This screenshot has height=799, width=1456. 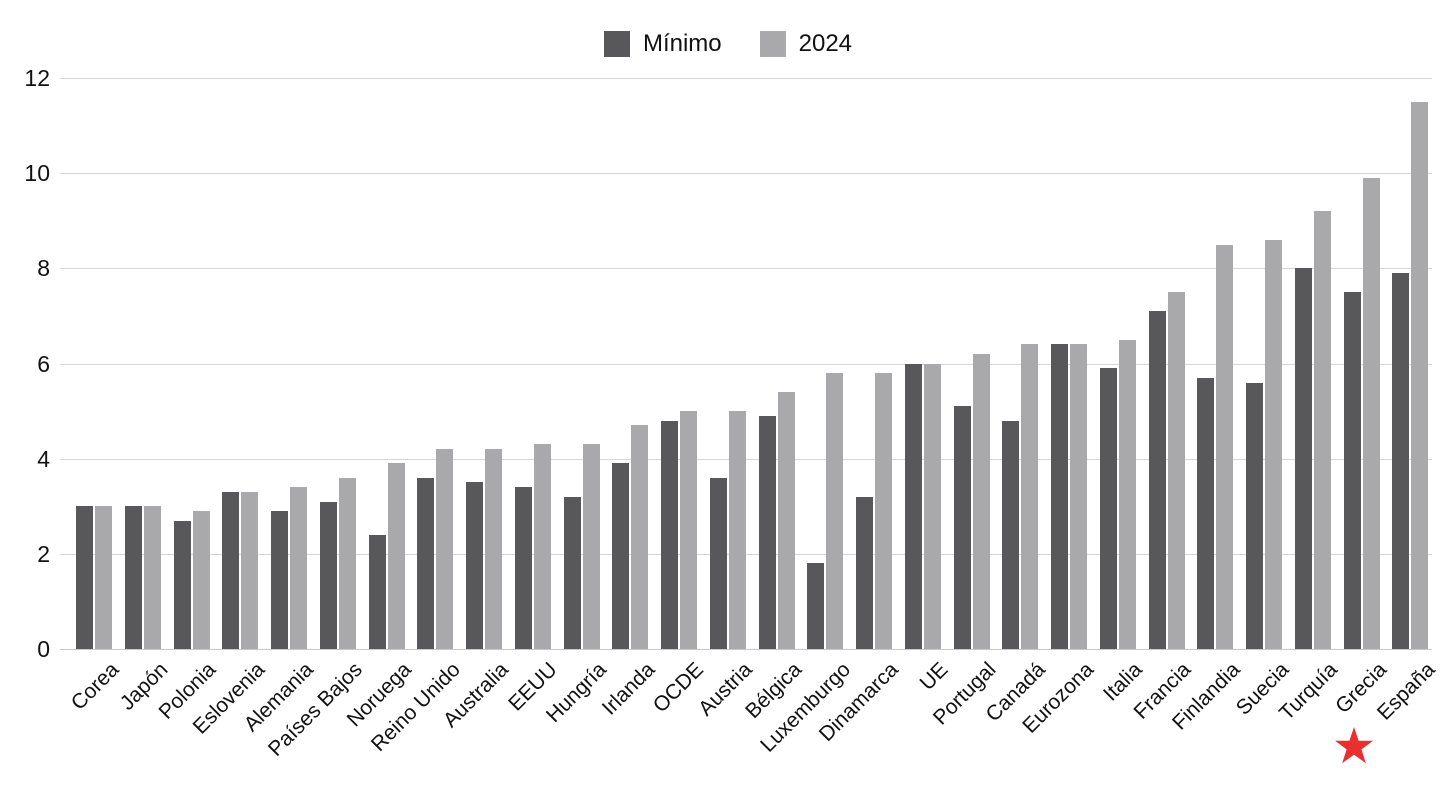 I want to click on bar-minimo-suecia, so click(x=1254, y=515).